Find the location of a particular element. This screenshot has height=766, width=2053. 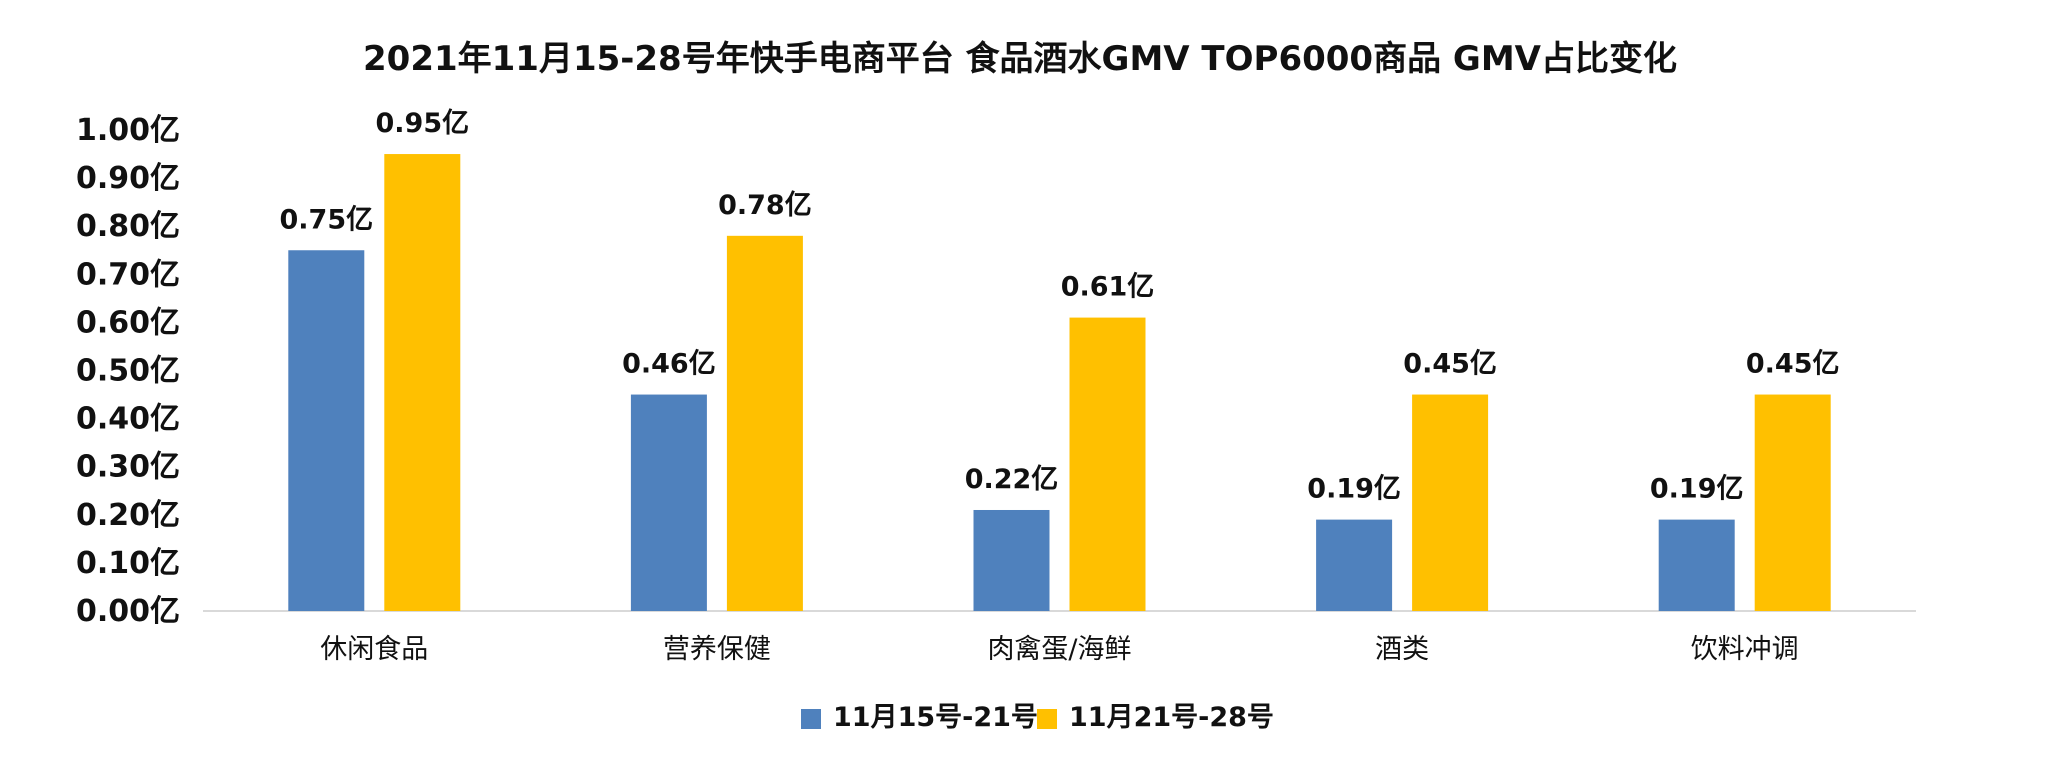

data-label: 0.22亿 is located at coordinates (1012, 479).